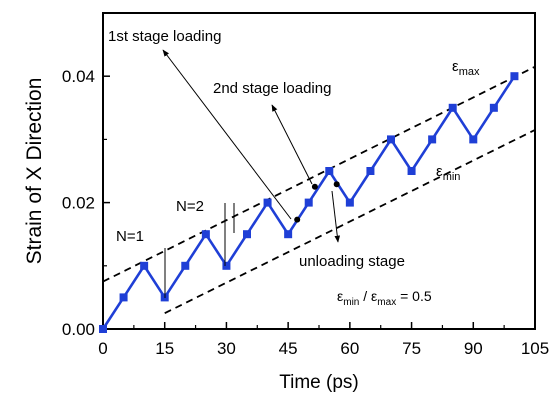  What do you see at coordinates (272, 88) in the screenshot?
I see `stage2-label: 2nd stage loading` at bounding box center [272, 88].